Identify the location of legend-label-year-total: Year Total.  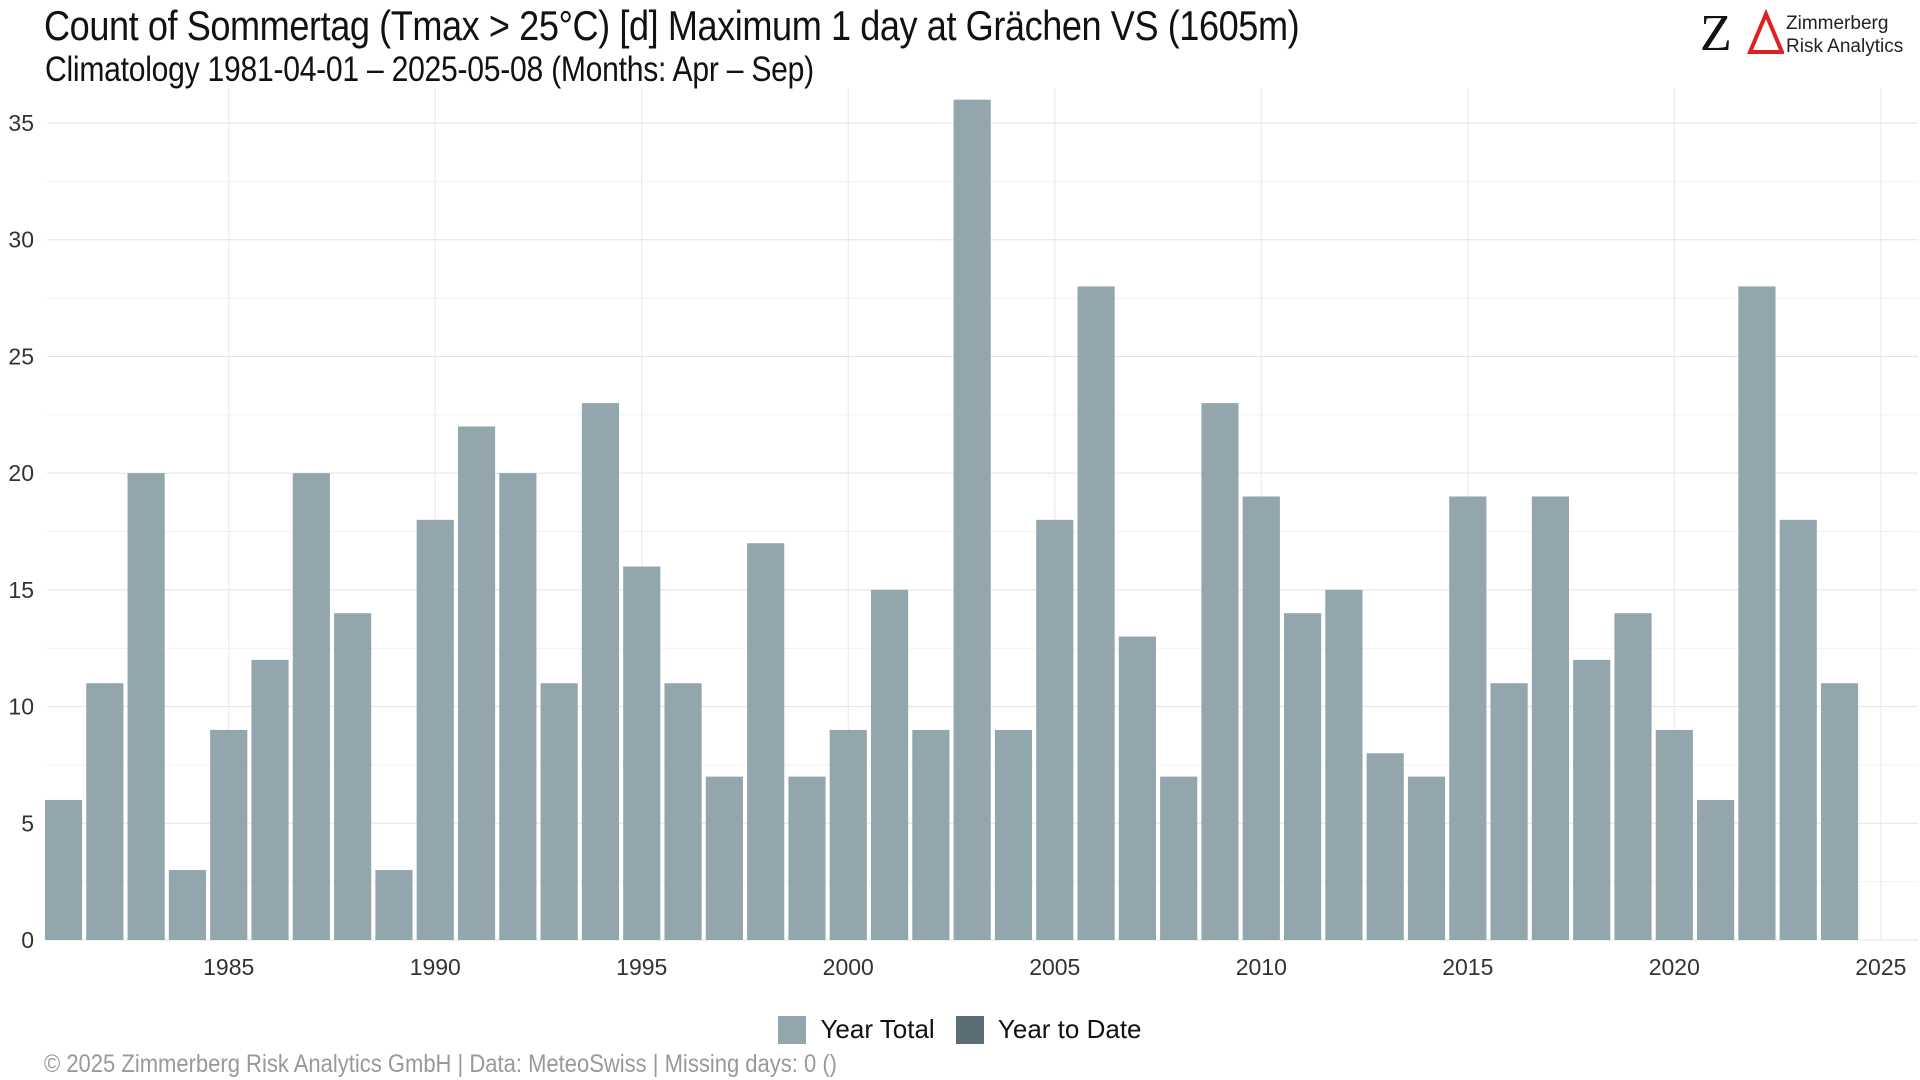
(877, 1029).